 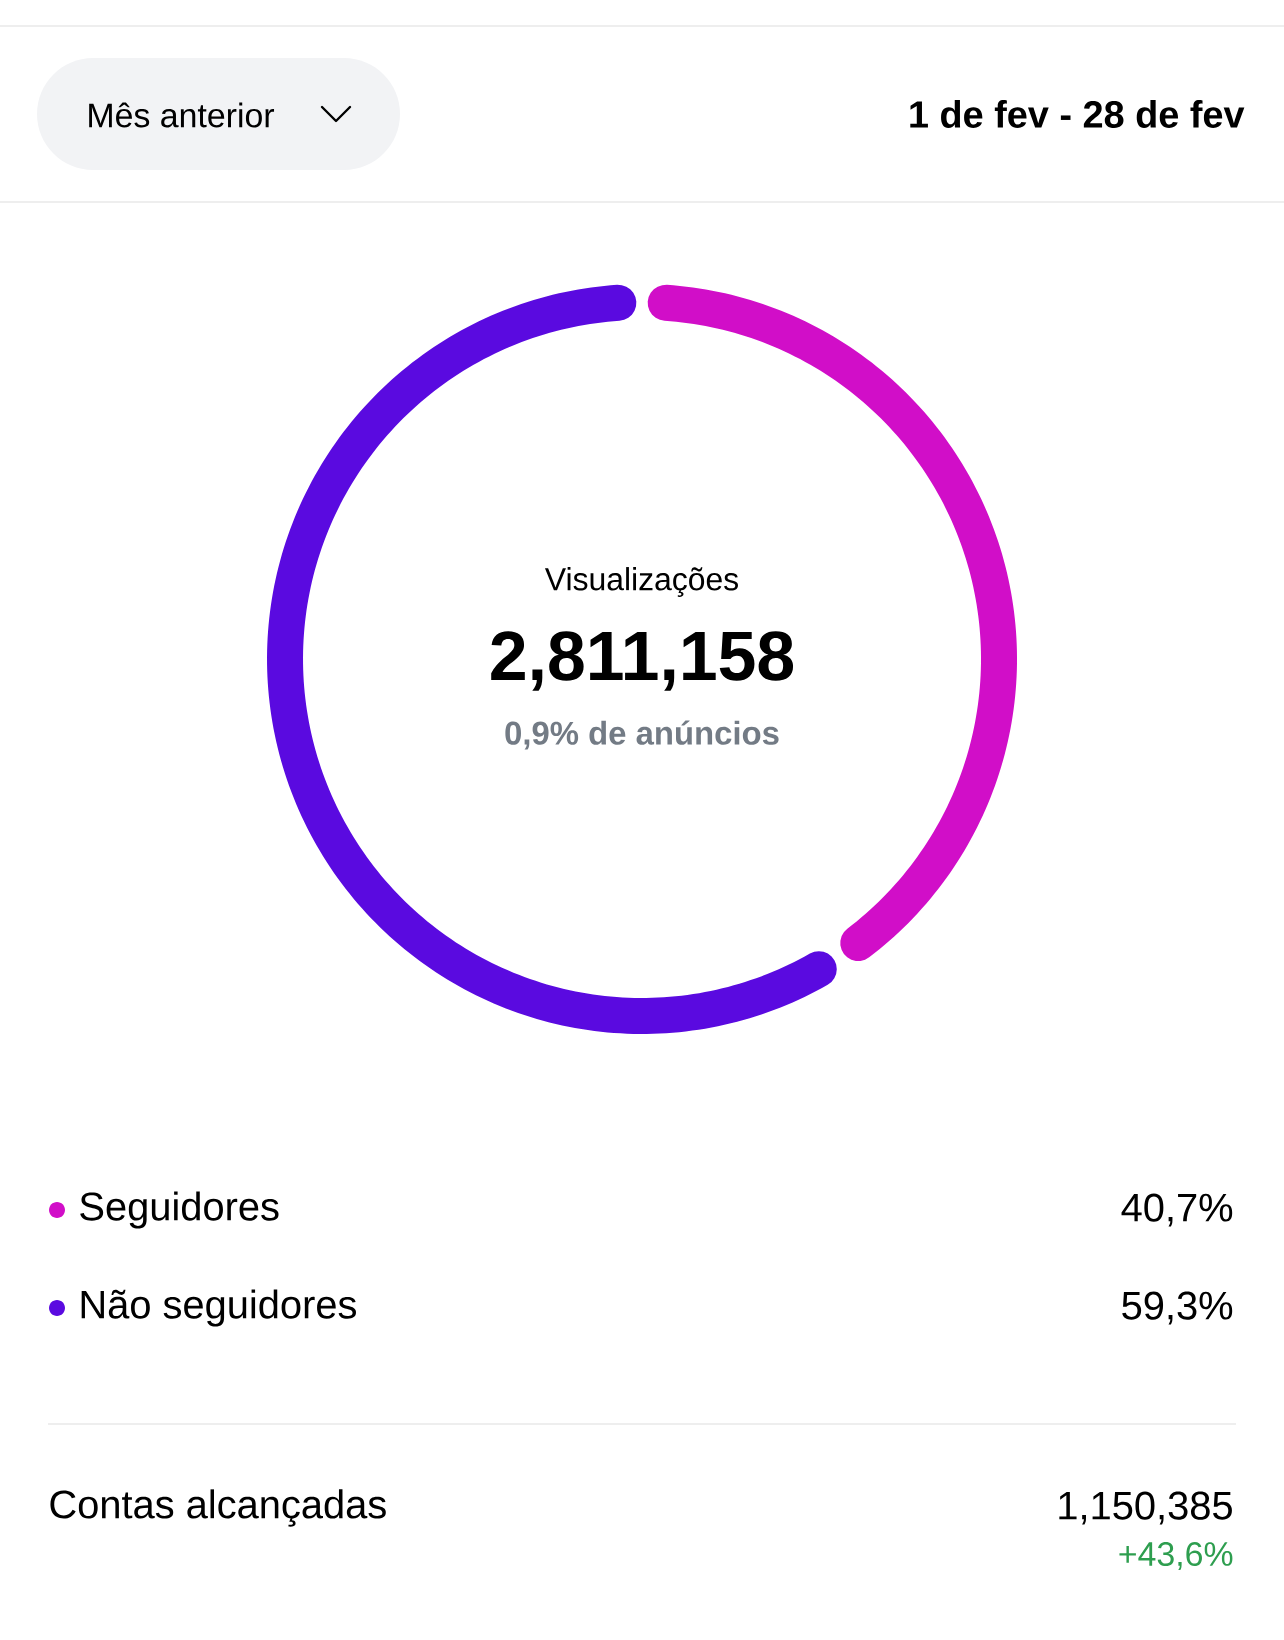 I want to click on text: Contas alcançadas, so click(x=218, y=1508).